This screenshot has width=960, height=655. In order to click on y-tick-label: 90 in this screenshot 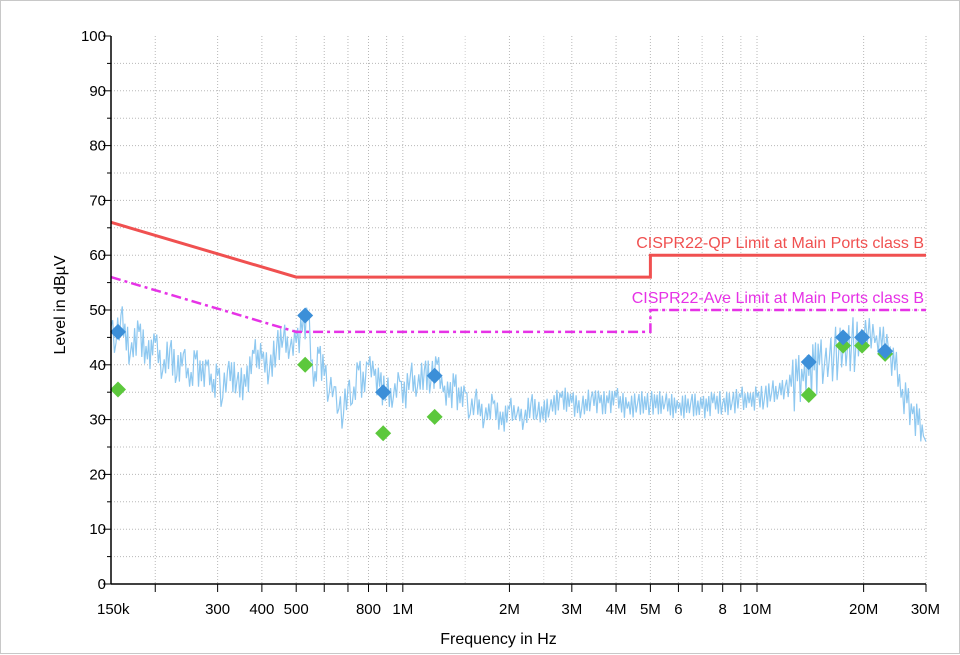, I will do `click(97, 91)`.